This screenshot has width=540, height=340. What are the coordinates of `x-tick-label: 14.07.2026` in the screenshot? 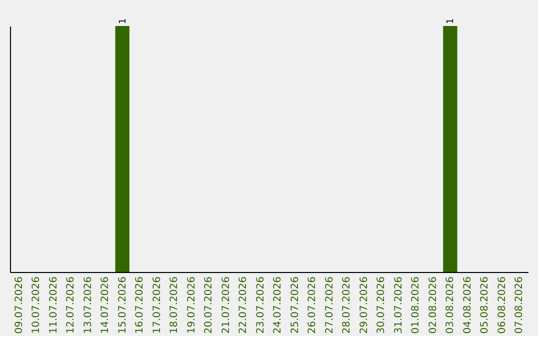 It's located at (106, 305).